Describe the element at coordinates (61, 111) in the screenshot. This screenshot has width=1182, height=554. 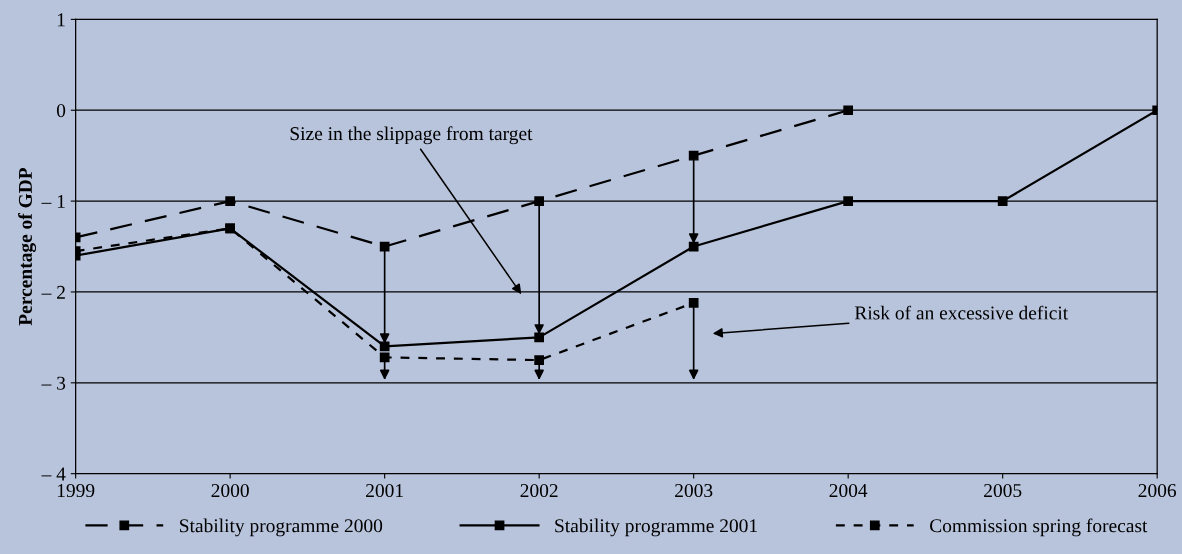
I see `y-tick-label: 0` at that location.